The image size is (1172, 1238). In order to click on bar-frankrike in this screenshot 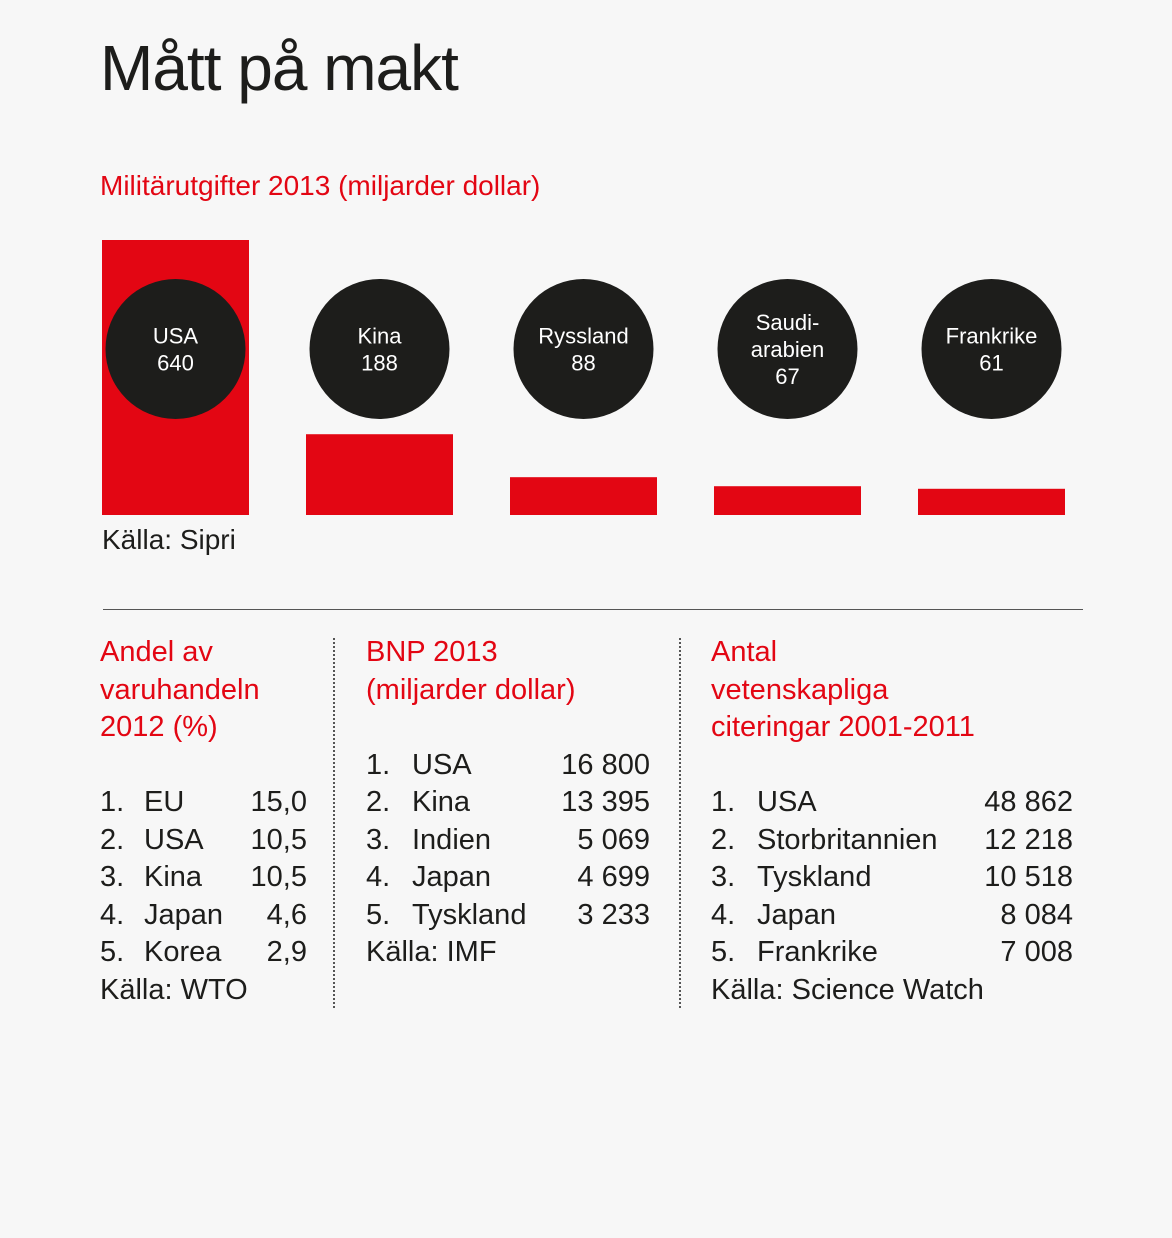, I will do `click(991, 501)`.